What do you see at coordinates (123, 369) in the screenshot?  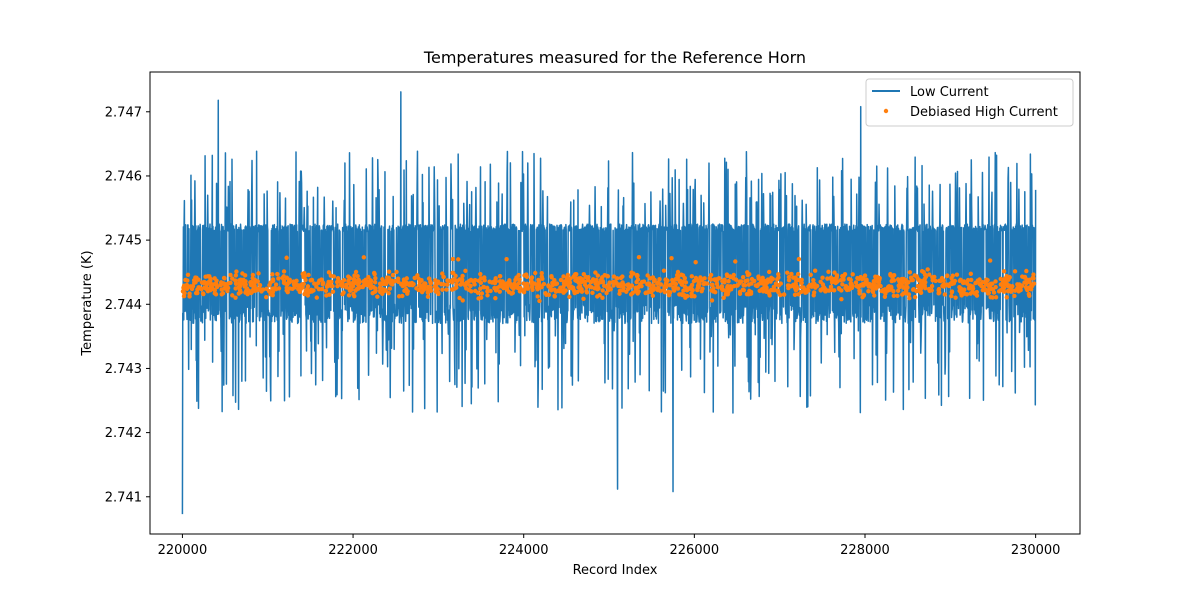 I see `y-tick-label: 2.743` at bounding box center [123, 369].